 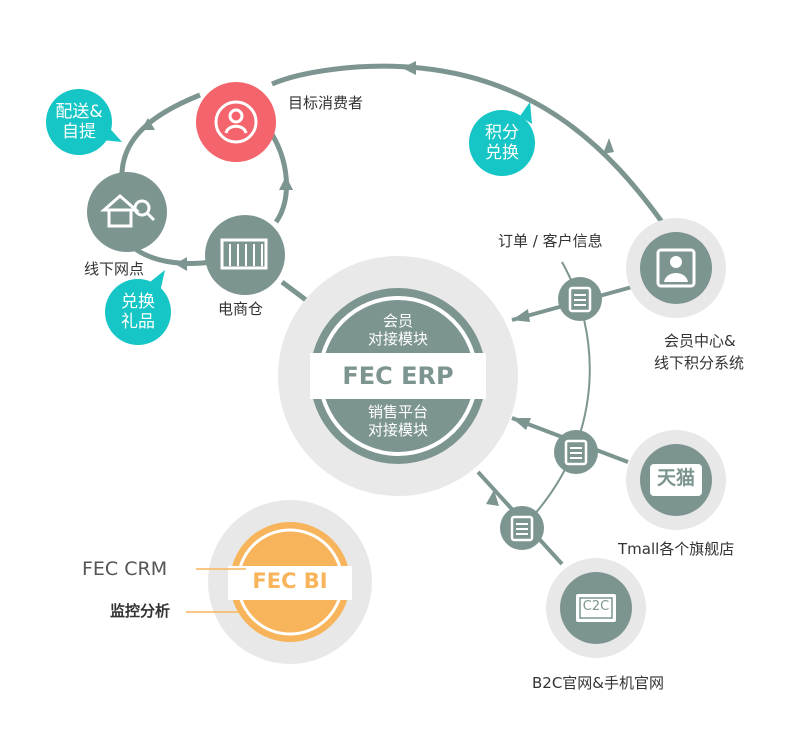 I want to click on bi-title: FEC BI, so click(x=290, y=581).